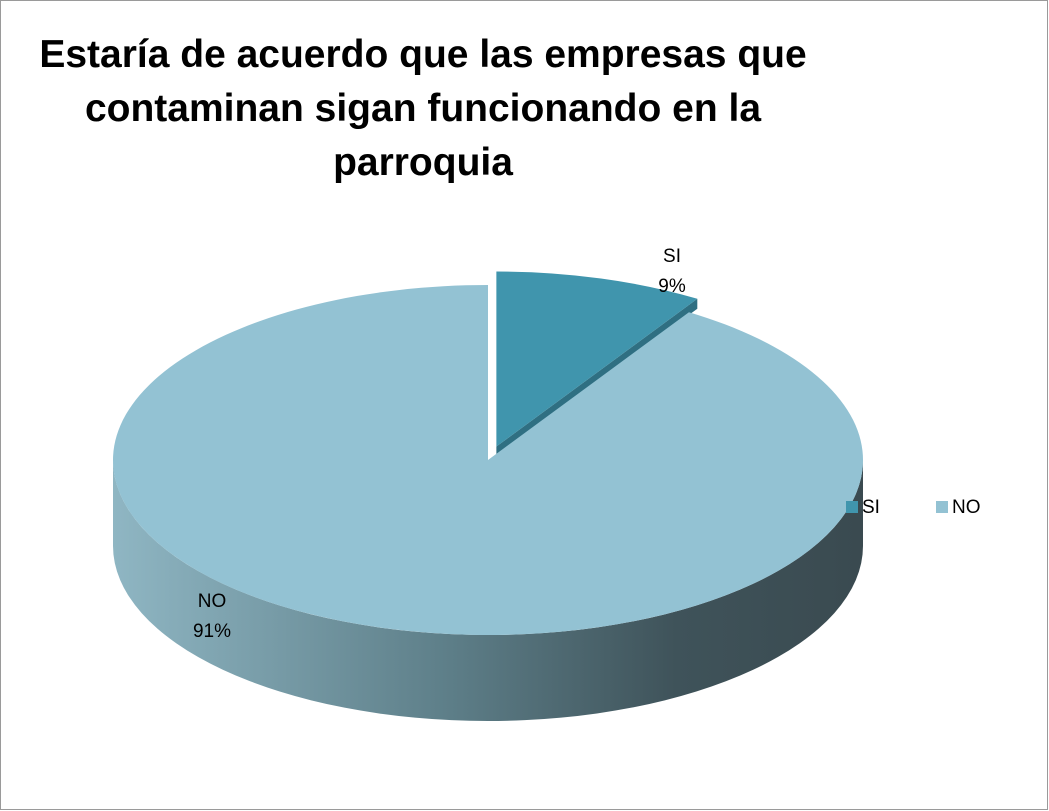 The height and width of the screenshot is (811, 1049). Describe the element at coordinates (871, 507) in the screenshot. I see `legend-label: SI` at that location.